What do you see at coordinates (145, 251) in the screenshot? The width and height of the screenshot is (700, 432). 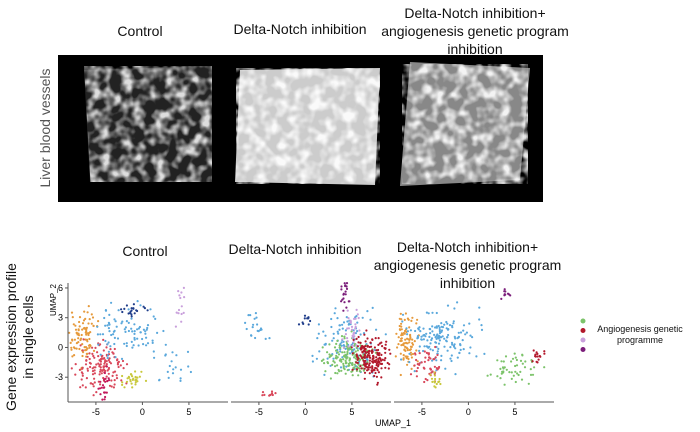 I see `plot-title: Control` at bounding box center [145, 251].